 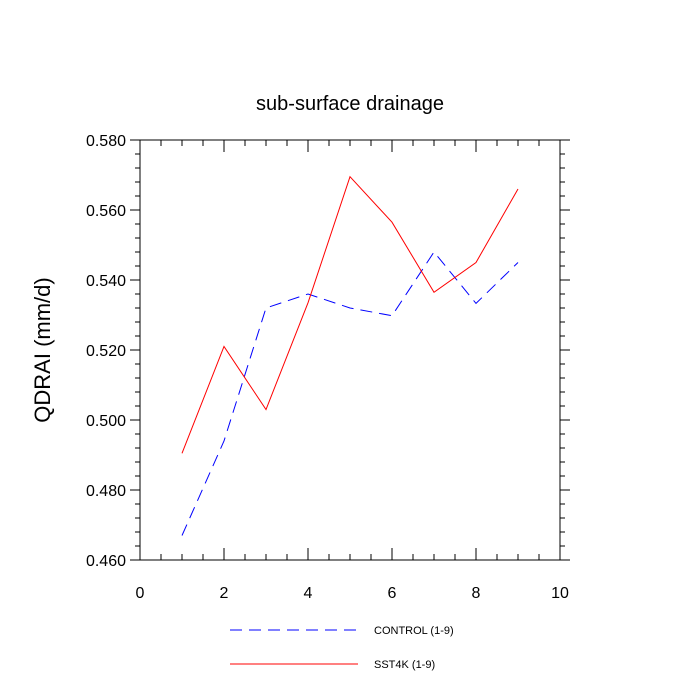 I want to click on x-tick-label: 4, so click(x=308, y=593).